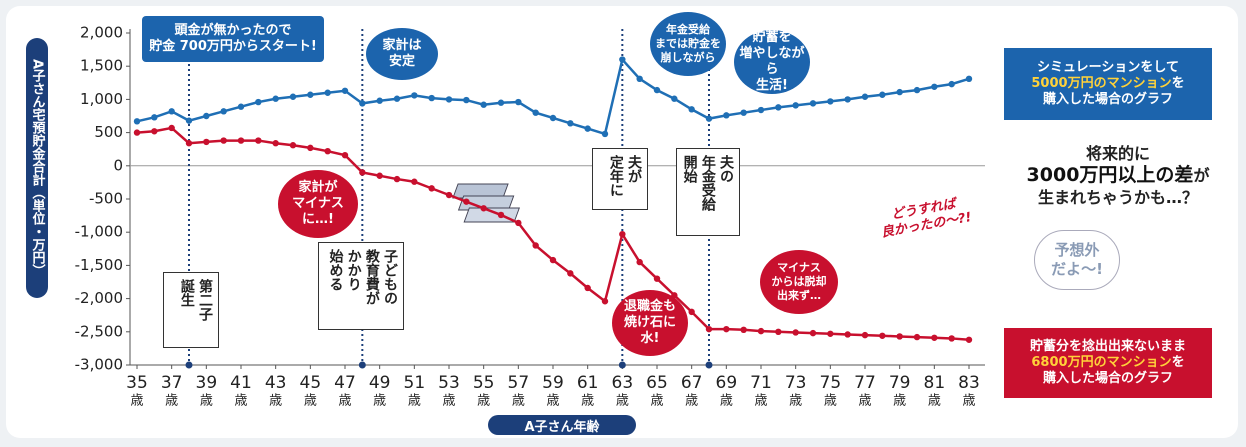 This screenshot has width=1246, height=447. What do you see at coordinates (101, 33) in the screenshot?
I see `y-tick-label: 2,000` at bounding box center [101, 33].